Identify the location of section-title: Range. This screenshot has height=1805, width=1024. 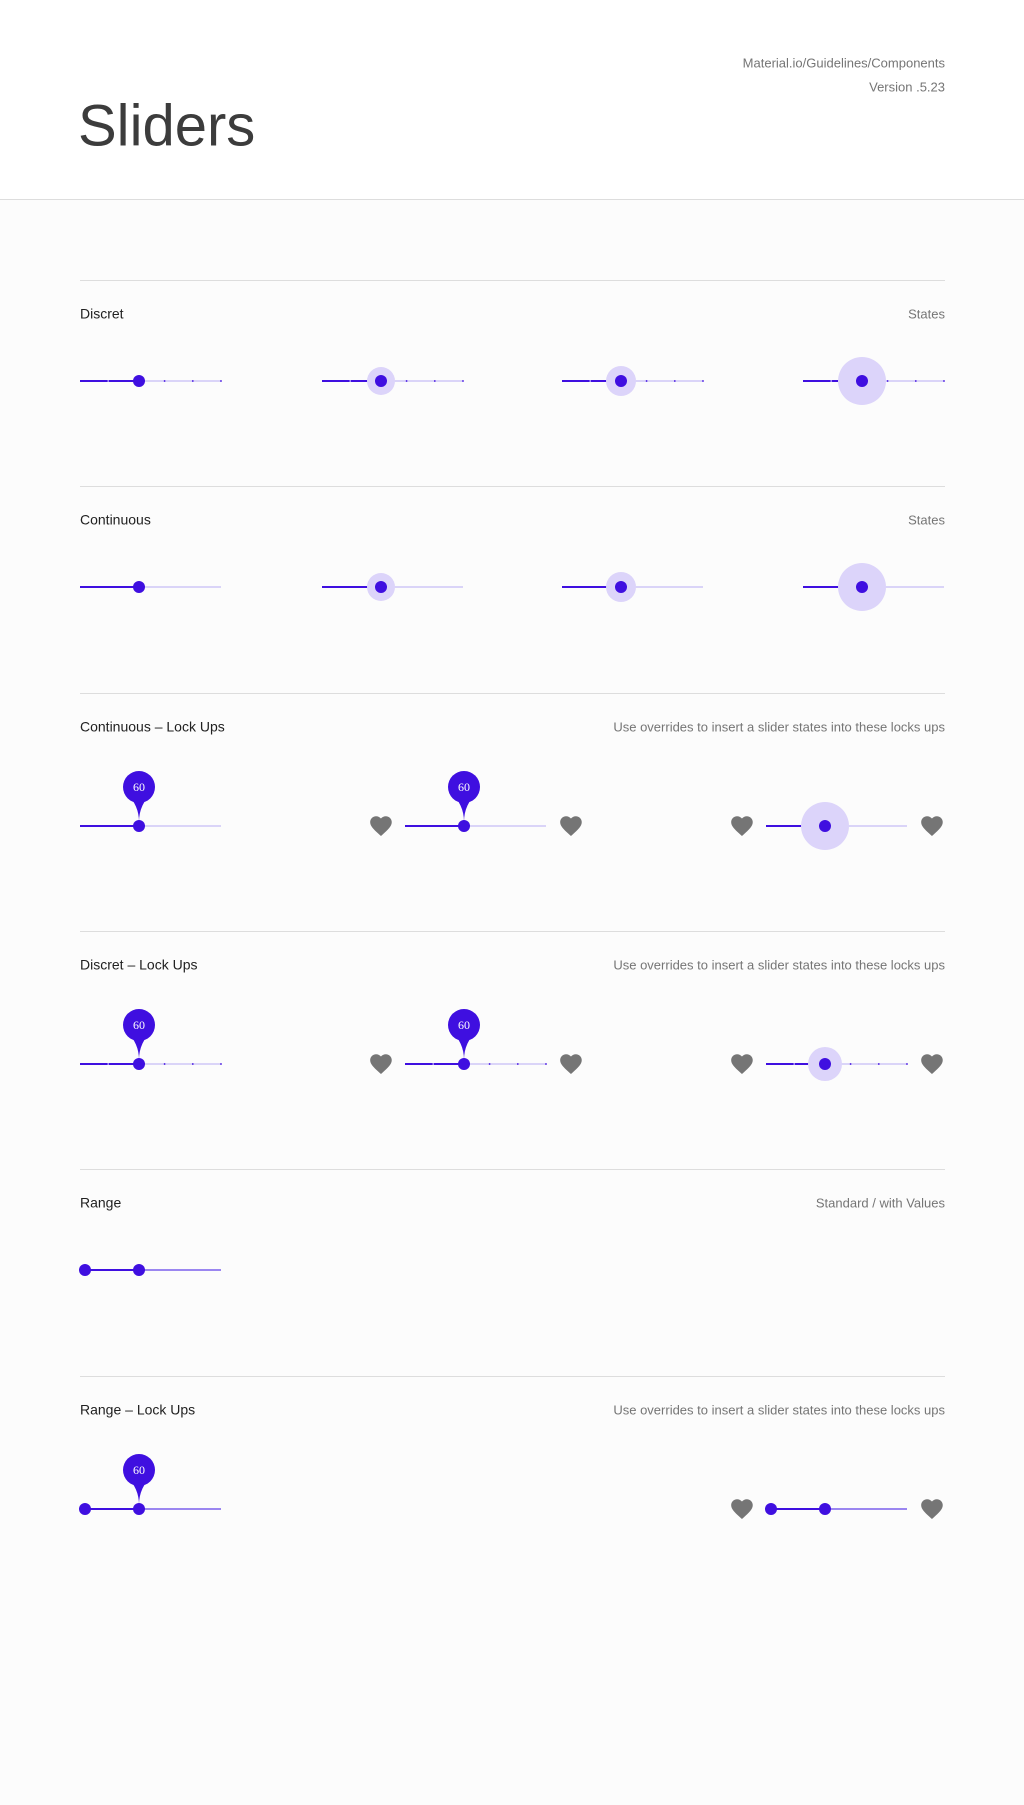
(100, 1203).